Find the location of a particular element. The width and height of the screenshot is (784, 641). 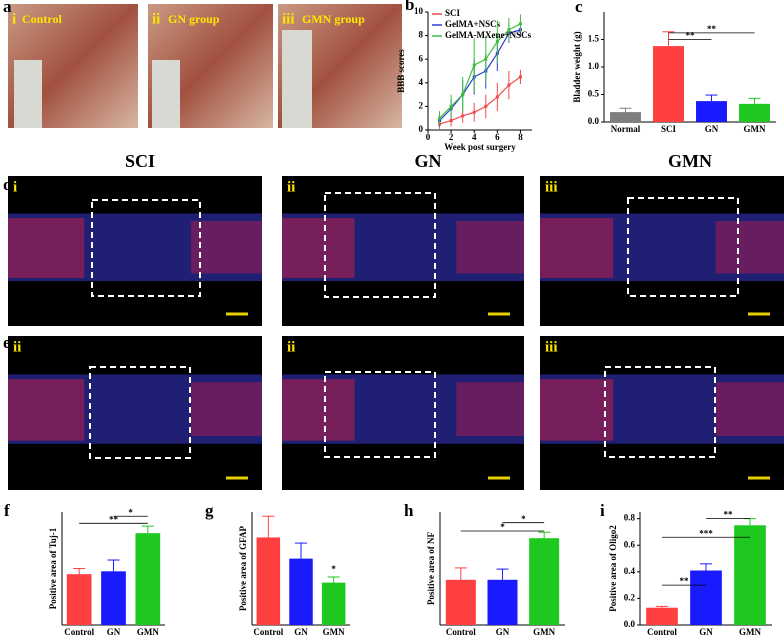

y-tick-label: 10 is located at coordinates (419, 11).